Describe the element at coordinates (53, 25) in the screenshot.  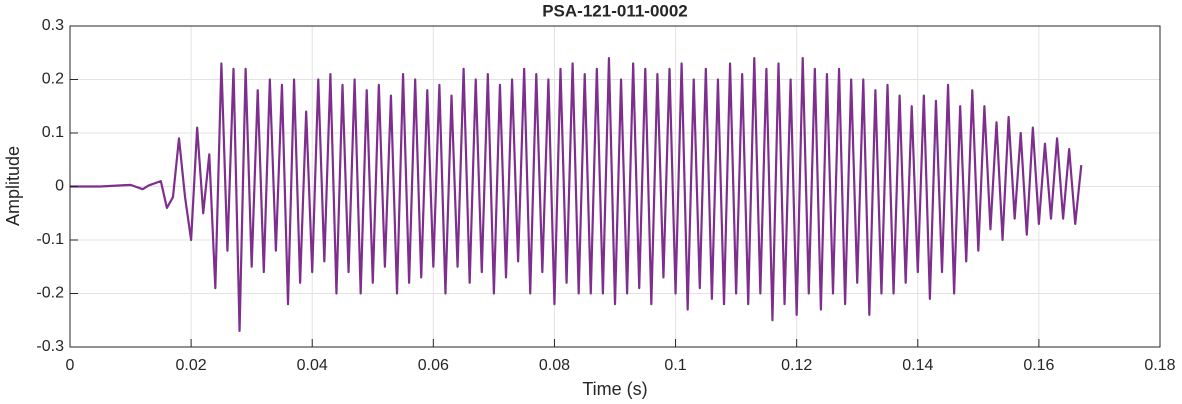
I see `y-tick-label: 0.3` at that location.